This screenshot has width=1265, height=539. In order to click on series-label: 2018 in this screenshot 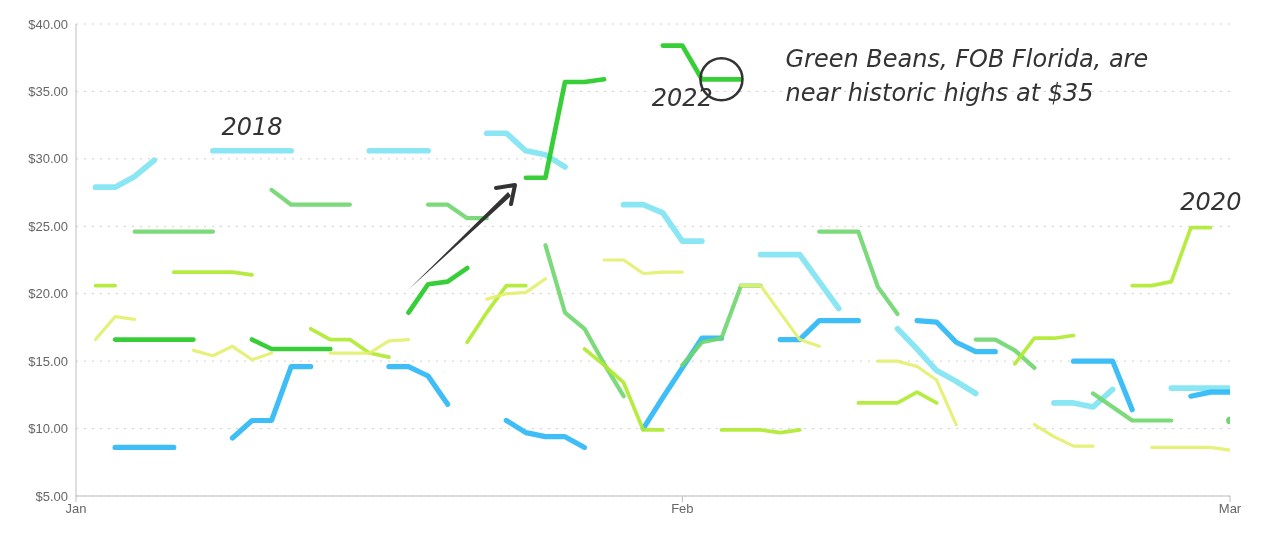, I will do `click(252, 126)`.